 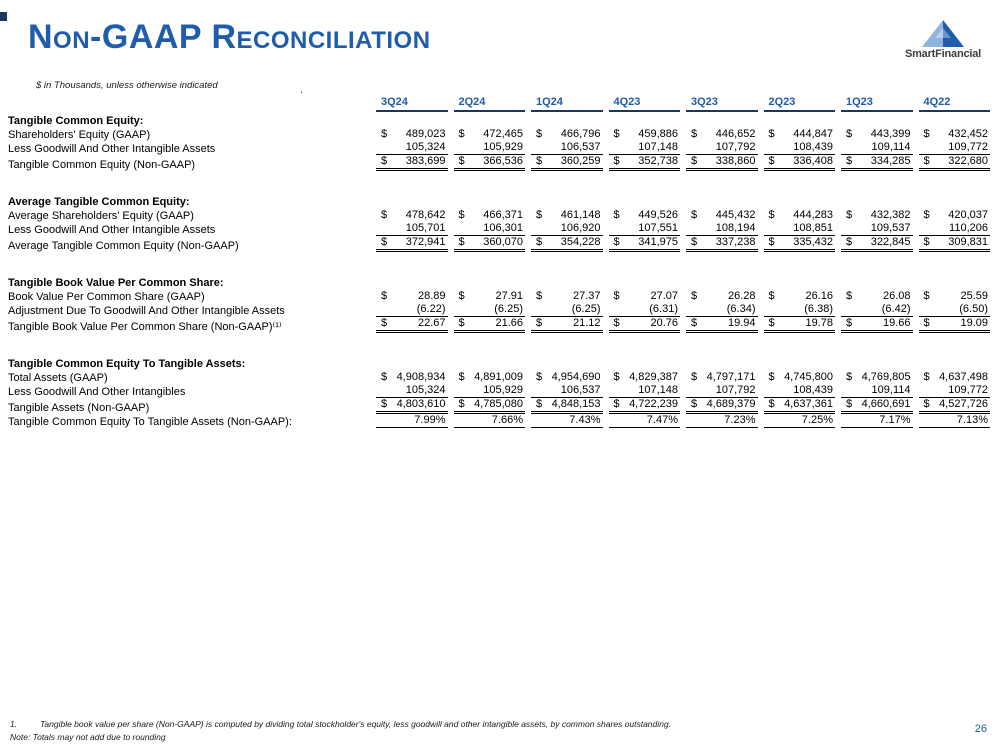 What do you see at coordinates (955, 296) in the screenshot?
I see `cell-box: $25.59` at bounding box center [955, 296].